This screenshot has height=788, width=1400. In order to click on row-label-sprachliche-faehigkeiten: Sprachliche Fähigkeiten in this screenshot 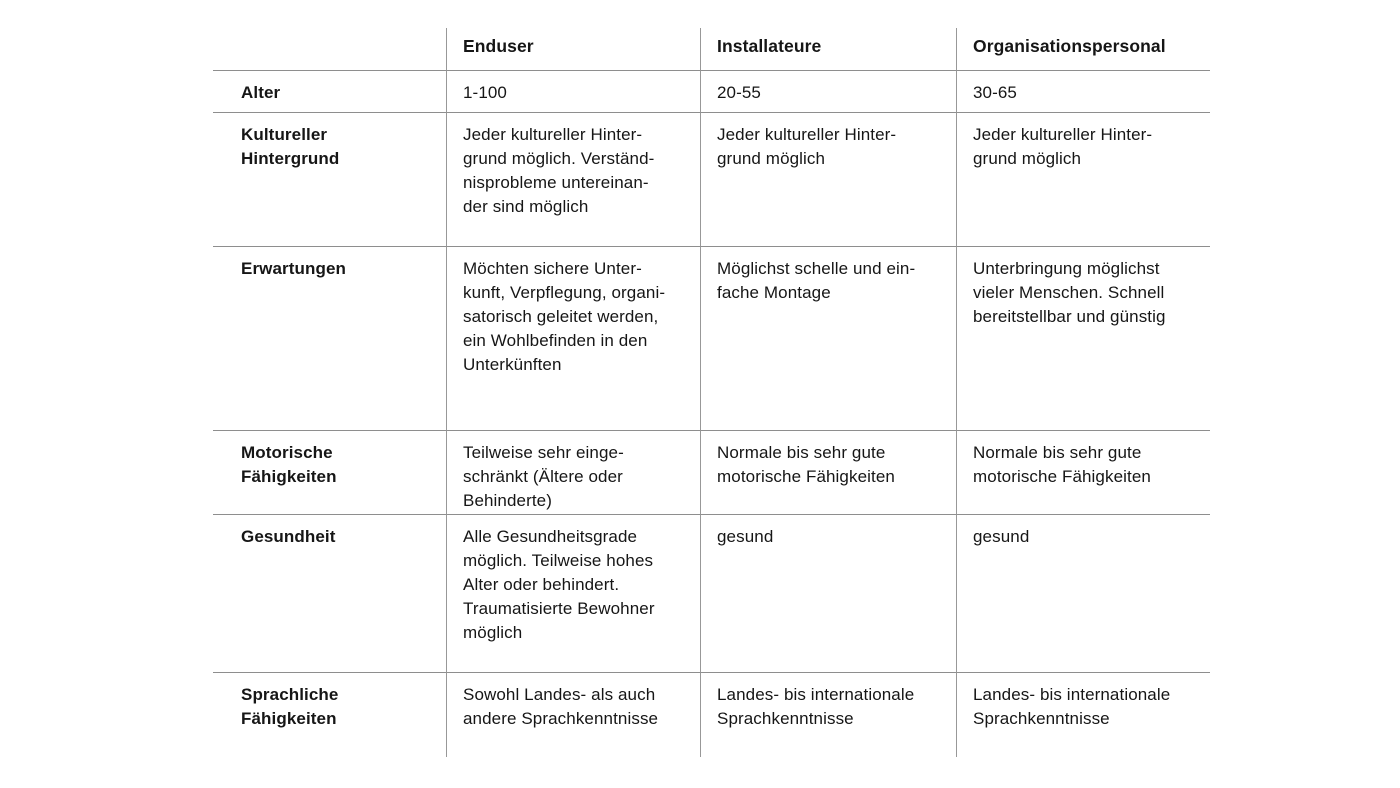, I will do `click(329, 714)`.